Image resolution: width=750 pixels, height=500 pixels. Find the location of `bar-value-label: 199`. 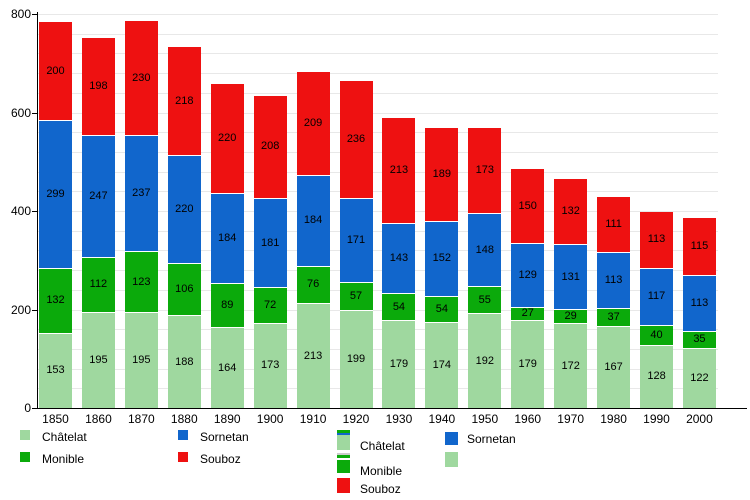

bar-value-label: 199 is located at coordinates (356, 358).